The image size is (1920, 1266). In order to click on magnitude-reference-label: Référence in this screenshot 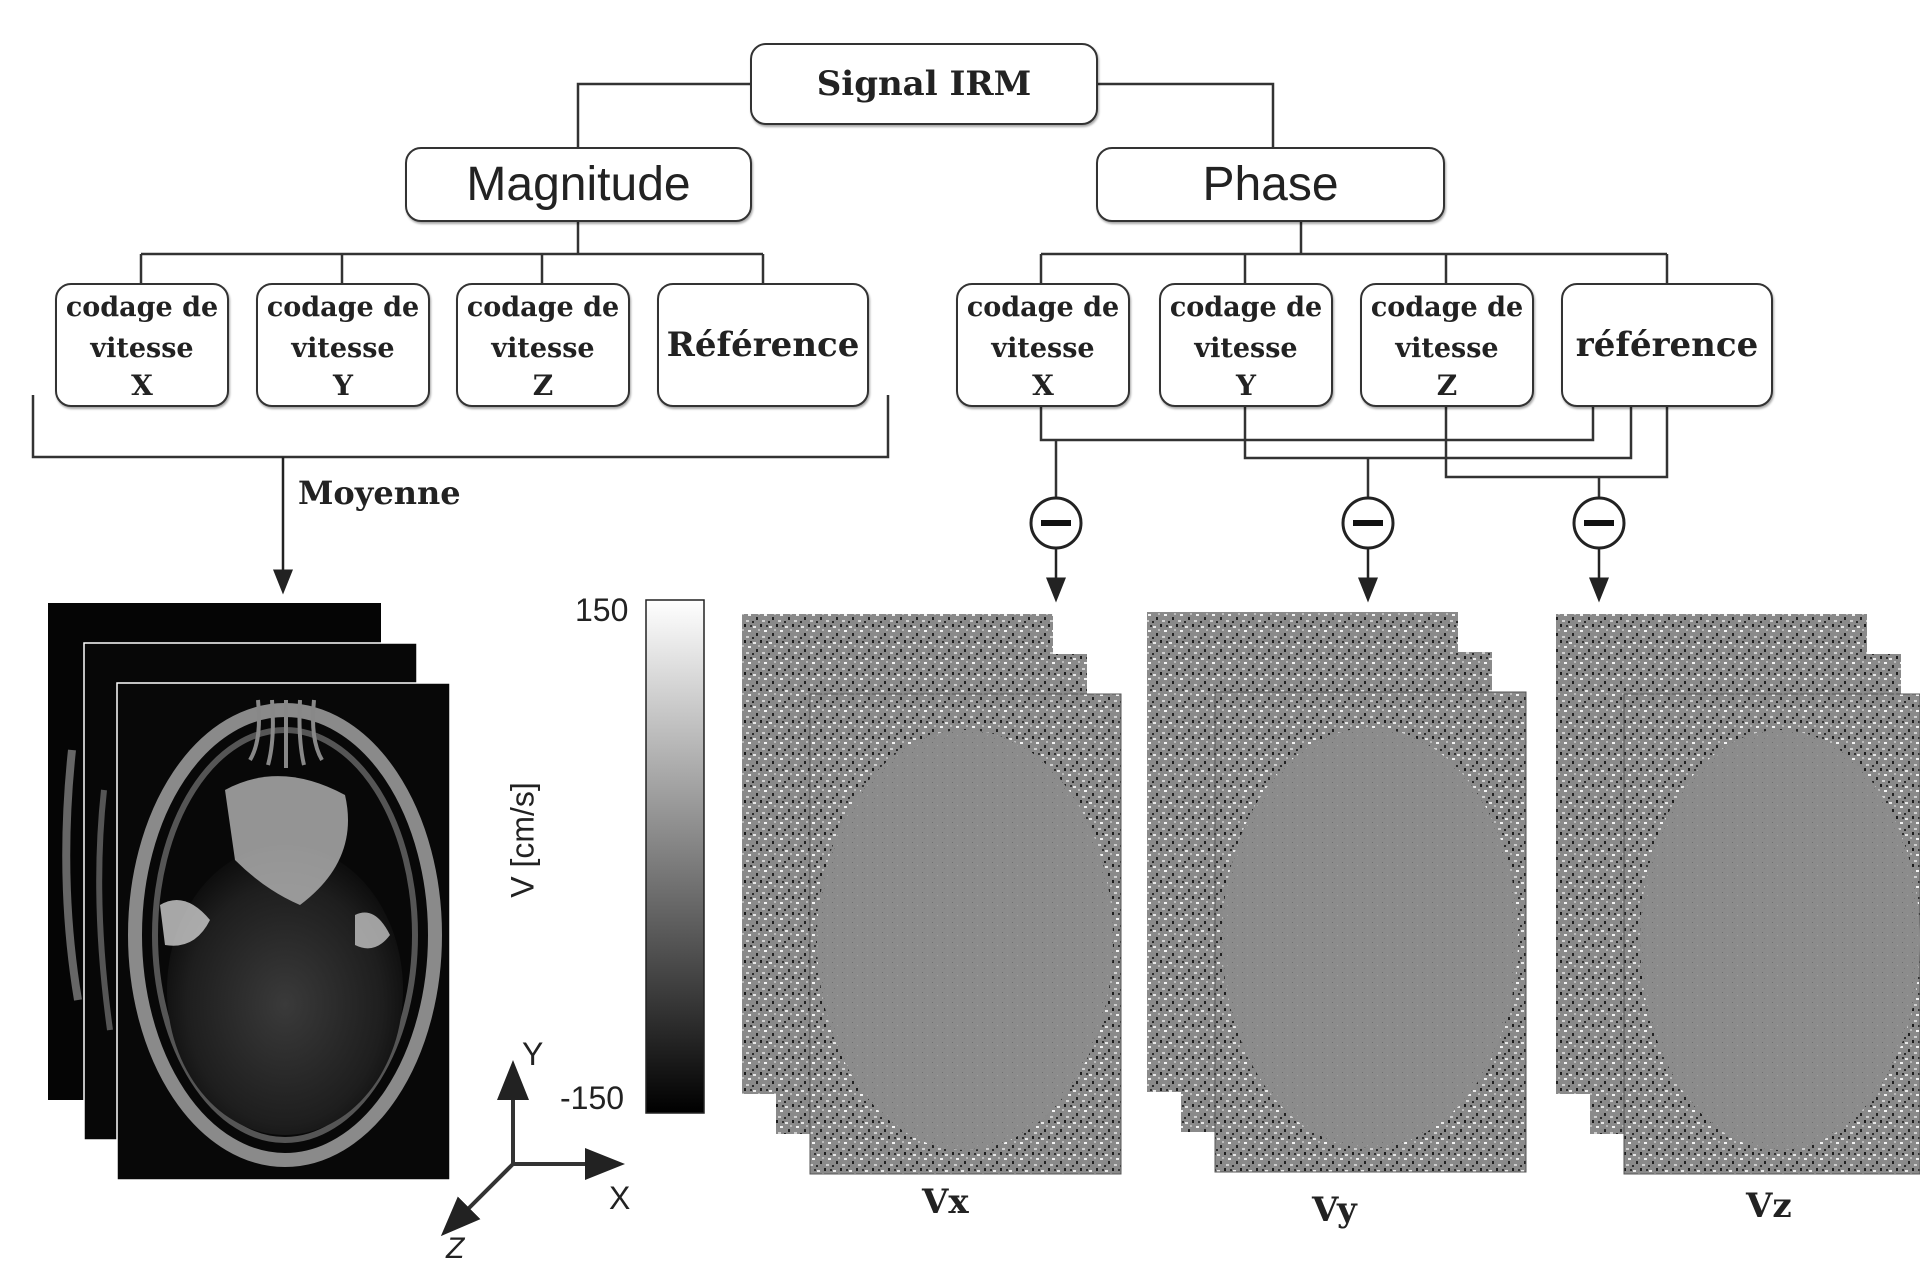, I will do `click(763, 345)`.